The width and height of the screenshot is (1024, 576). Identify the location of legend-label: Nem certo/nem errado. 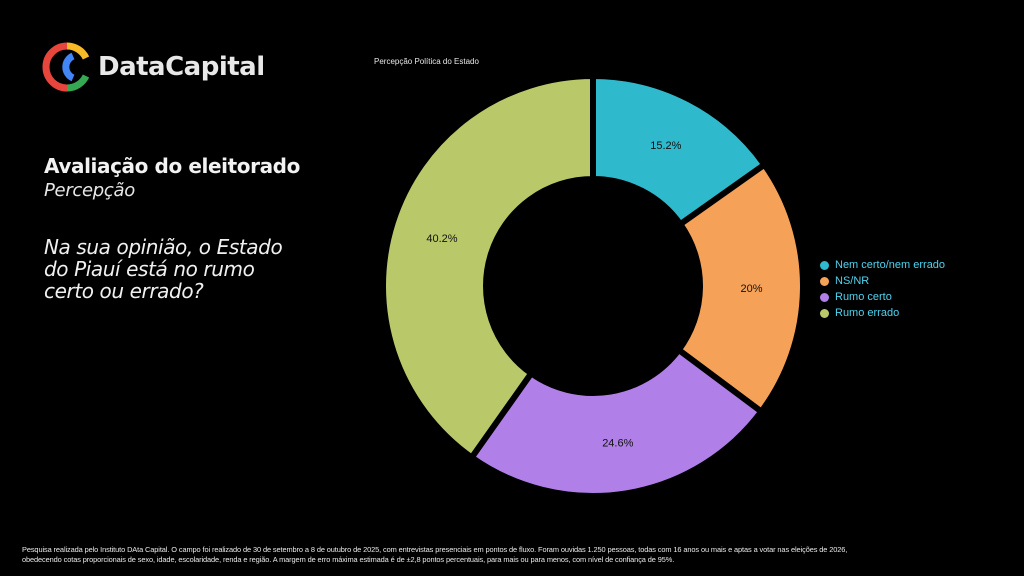
(890, 265).